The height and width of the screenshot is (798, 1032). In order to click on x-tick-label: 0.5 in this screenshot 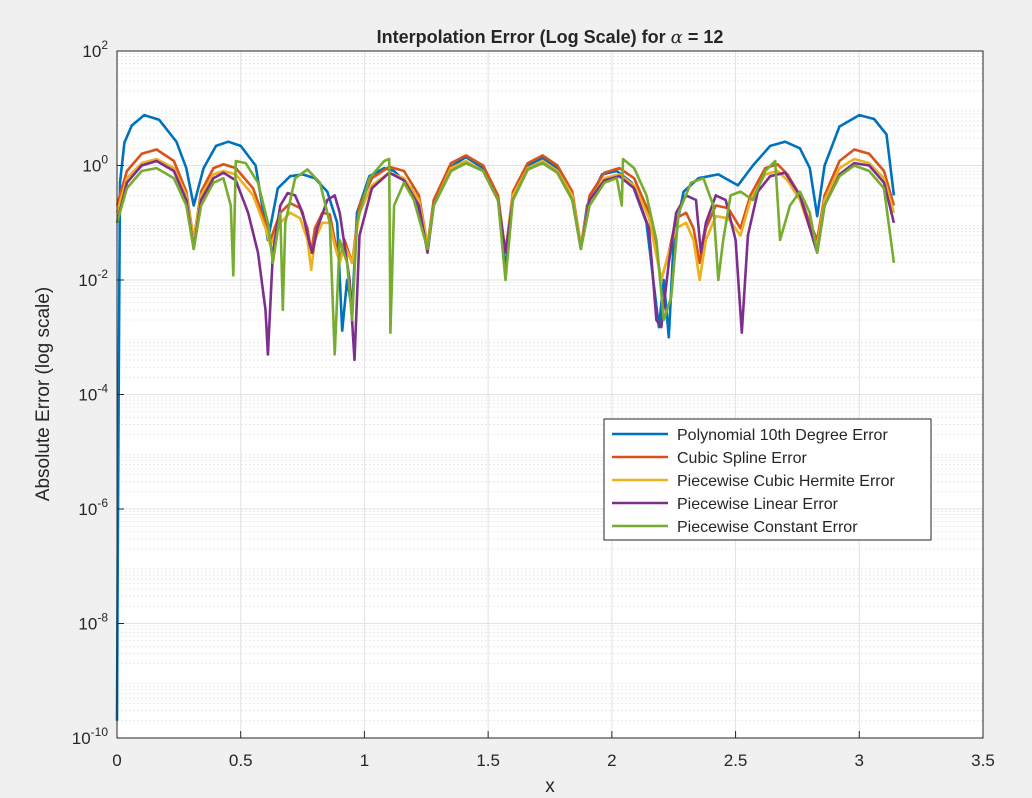, I will do `click(241, 760)`.